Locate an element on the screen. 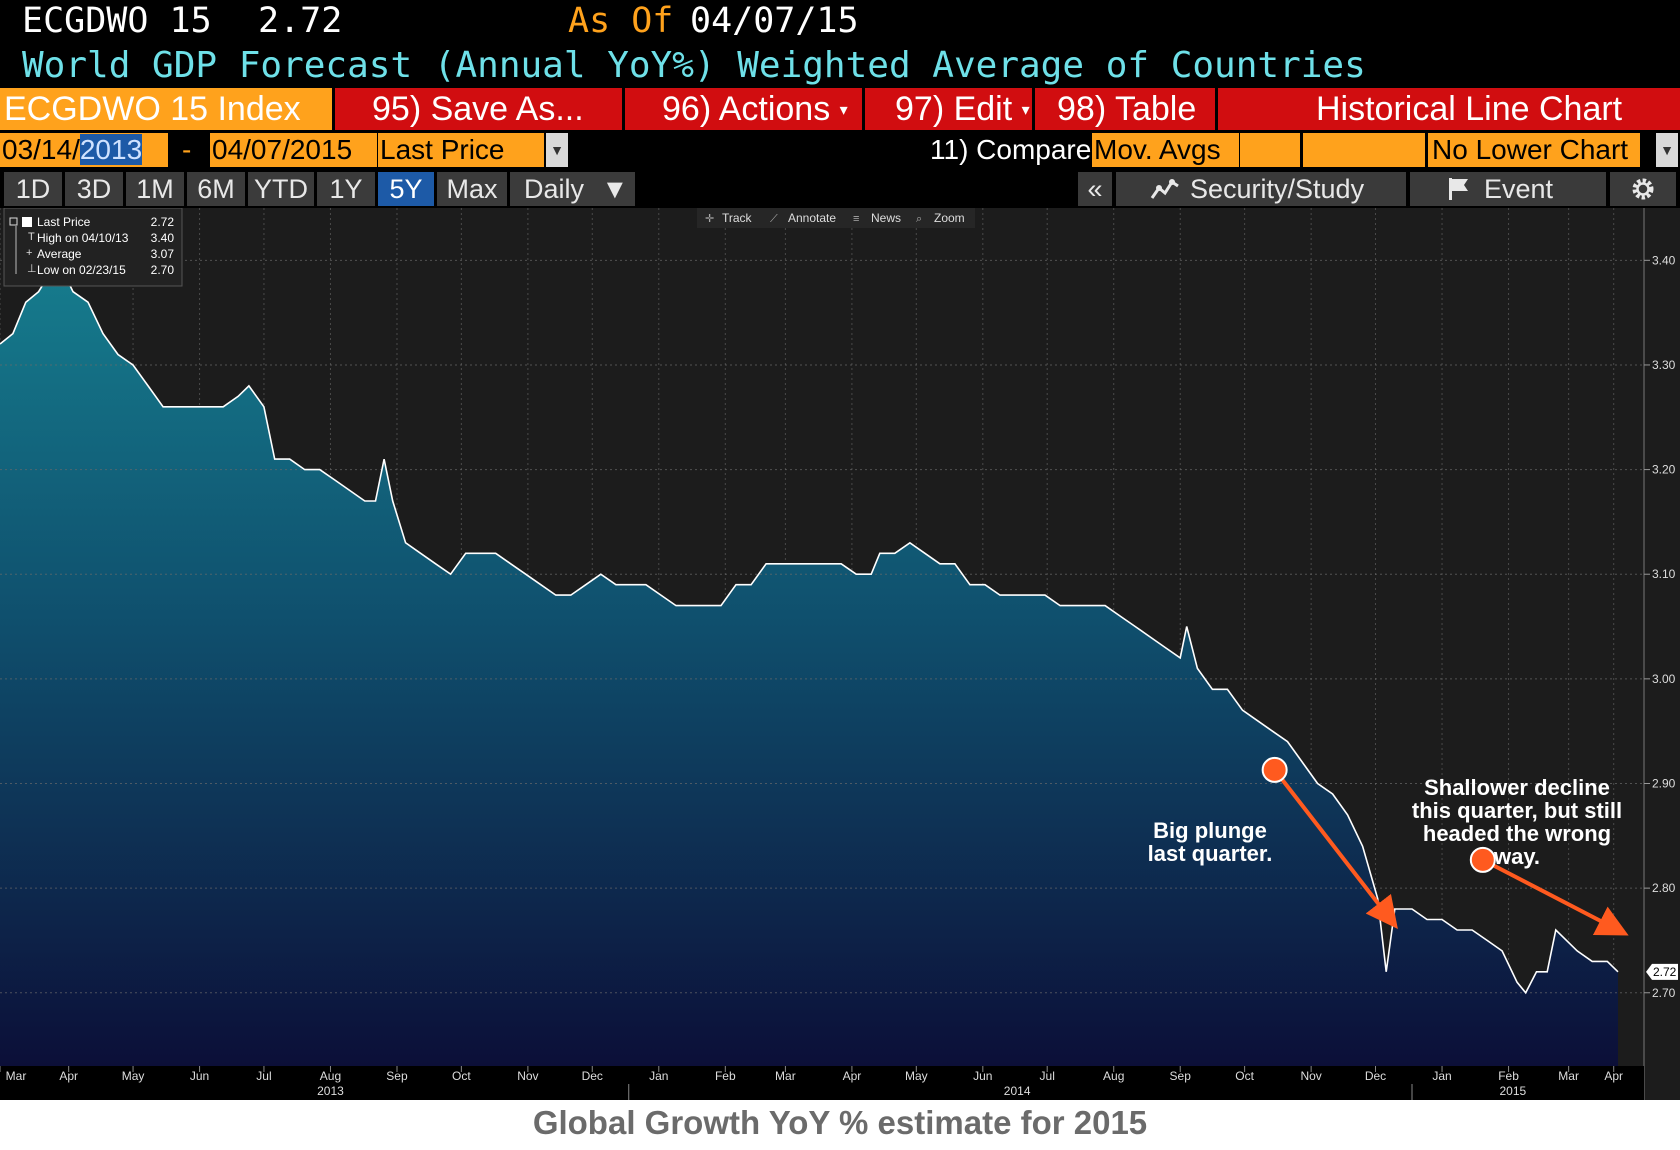  x-tick-label: Feb is located at coordinates (725, 1076).